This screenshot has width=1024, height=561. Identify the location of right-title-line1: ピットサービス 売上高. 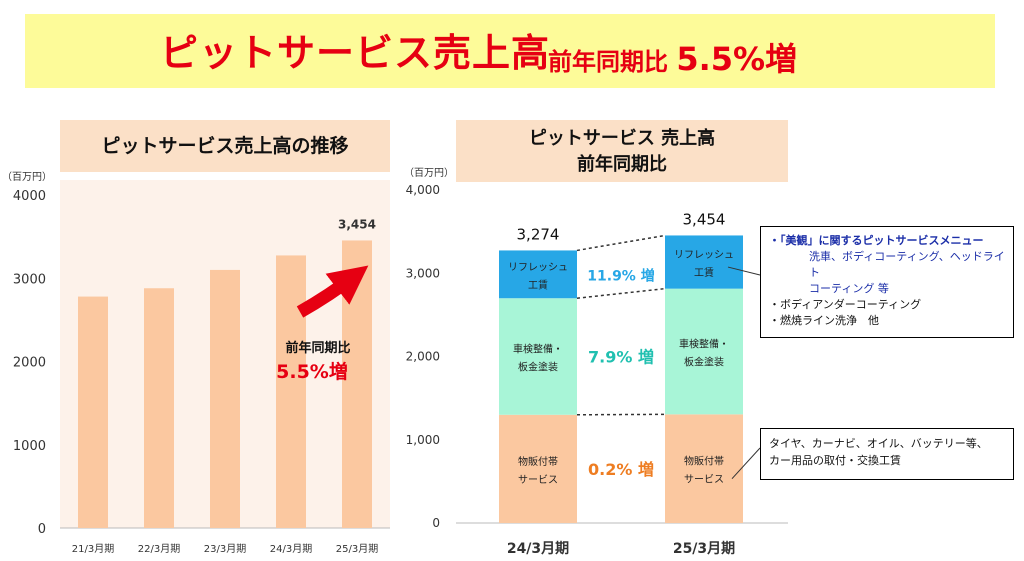
(622, 138).